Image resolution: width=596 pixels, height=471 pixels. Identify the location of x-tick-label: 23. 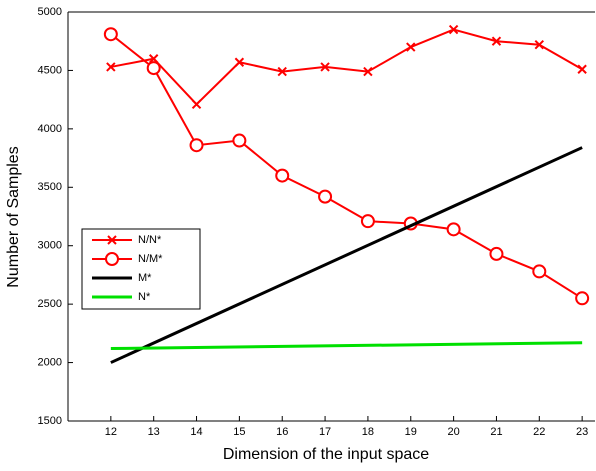
(582, 432).